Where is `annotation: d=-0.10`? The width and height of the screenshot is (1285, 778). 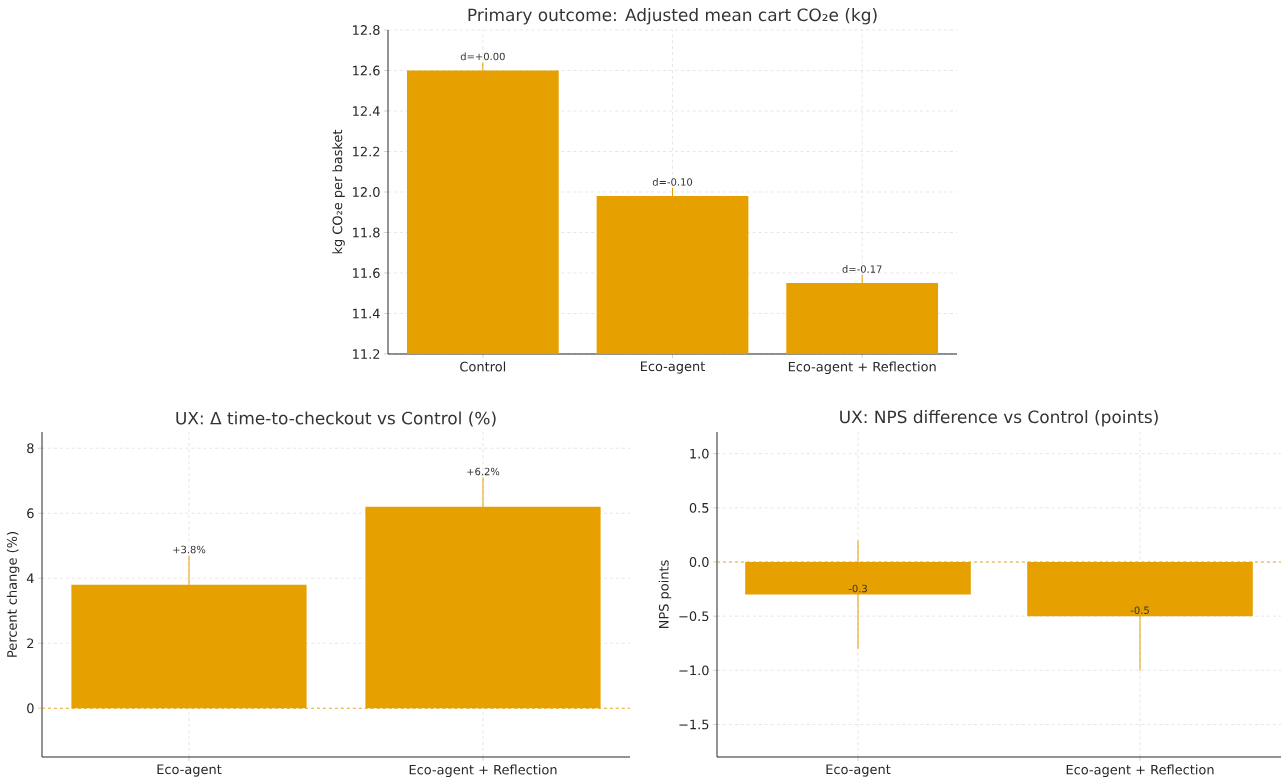 annotation: d=-0.10 is located at coordinates (672, 182).